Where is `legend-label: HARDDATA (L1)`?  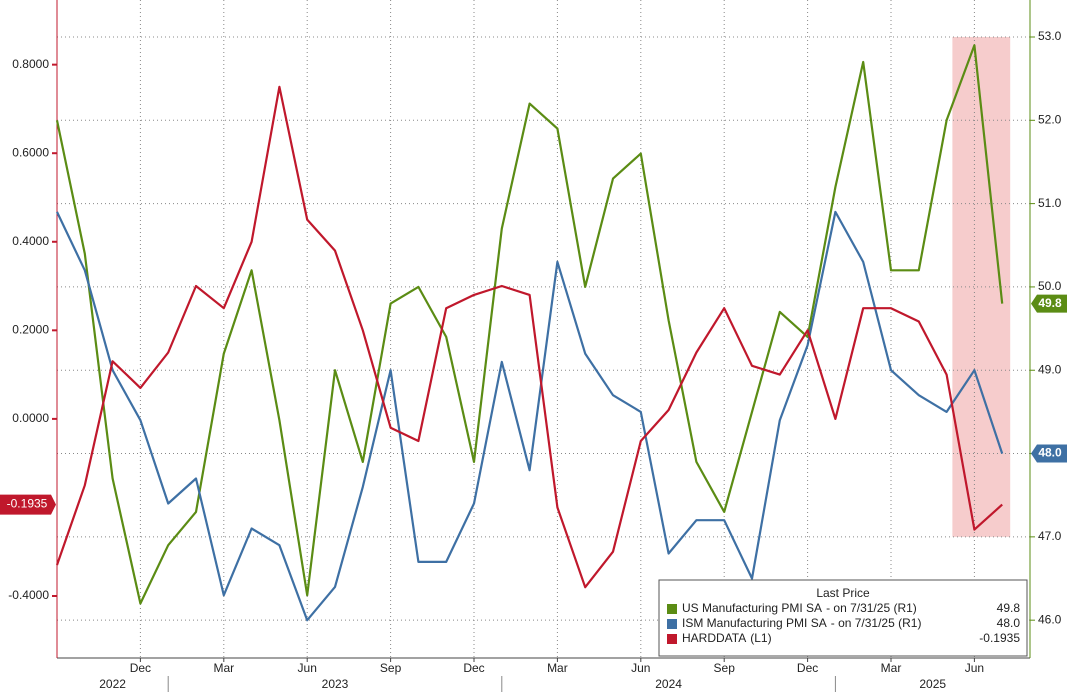
legend-label: HARDDATA (L1) is located at coordinates (727, 638).